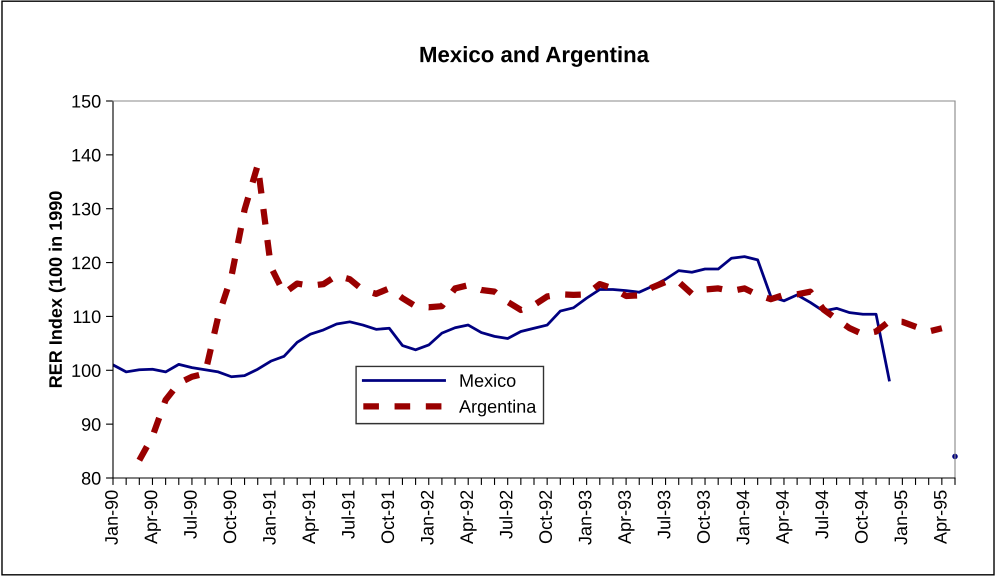 The height and width of the screenshot is (576, 996). What do you see at coordinates (535, 56) in the screenshot?
I see `chart-title: Mexico and Argentina` at bounding box center [535, 56].